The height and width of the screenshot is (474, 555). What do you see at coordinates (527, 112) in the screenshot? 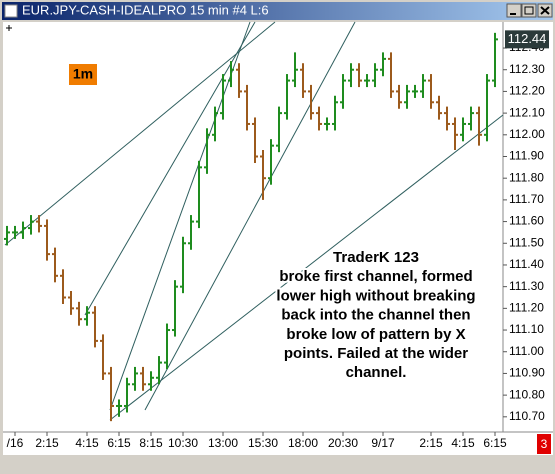
I see `y-tick-label: 112.10` at bounding box center [527, 112].